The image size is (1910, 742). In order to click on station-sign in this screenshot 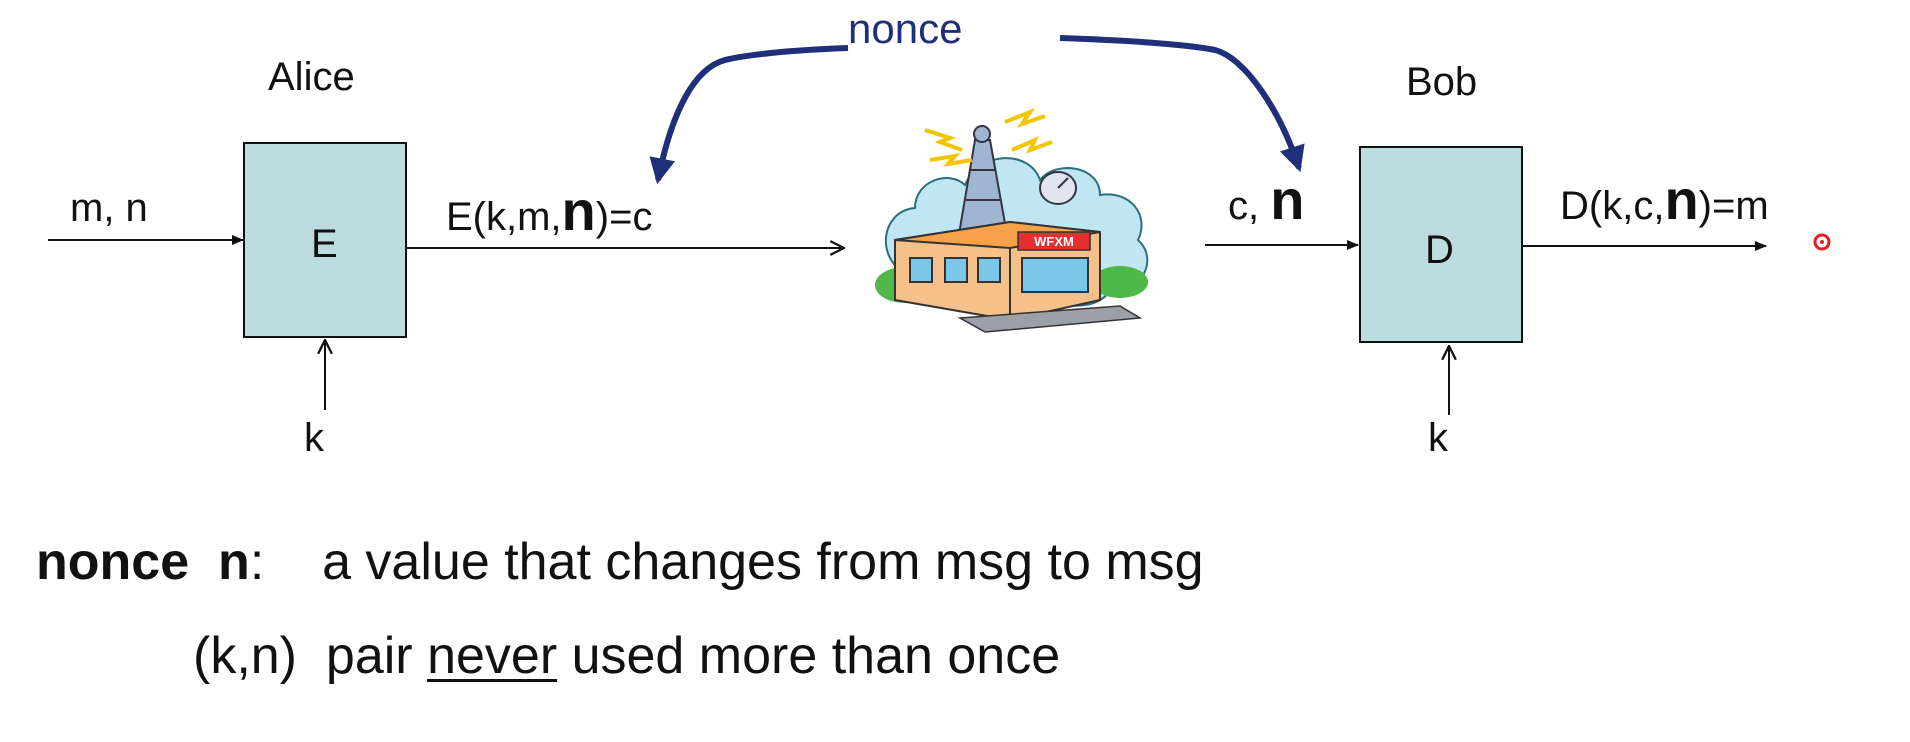, I will do `click(1054, 241)`.